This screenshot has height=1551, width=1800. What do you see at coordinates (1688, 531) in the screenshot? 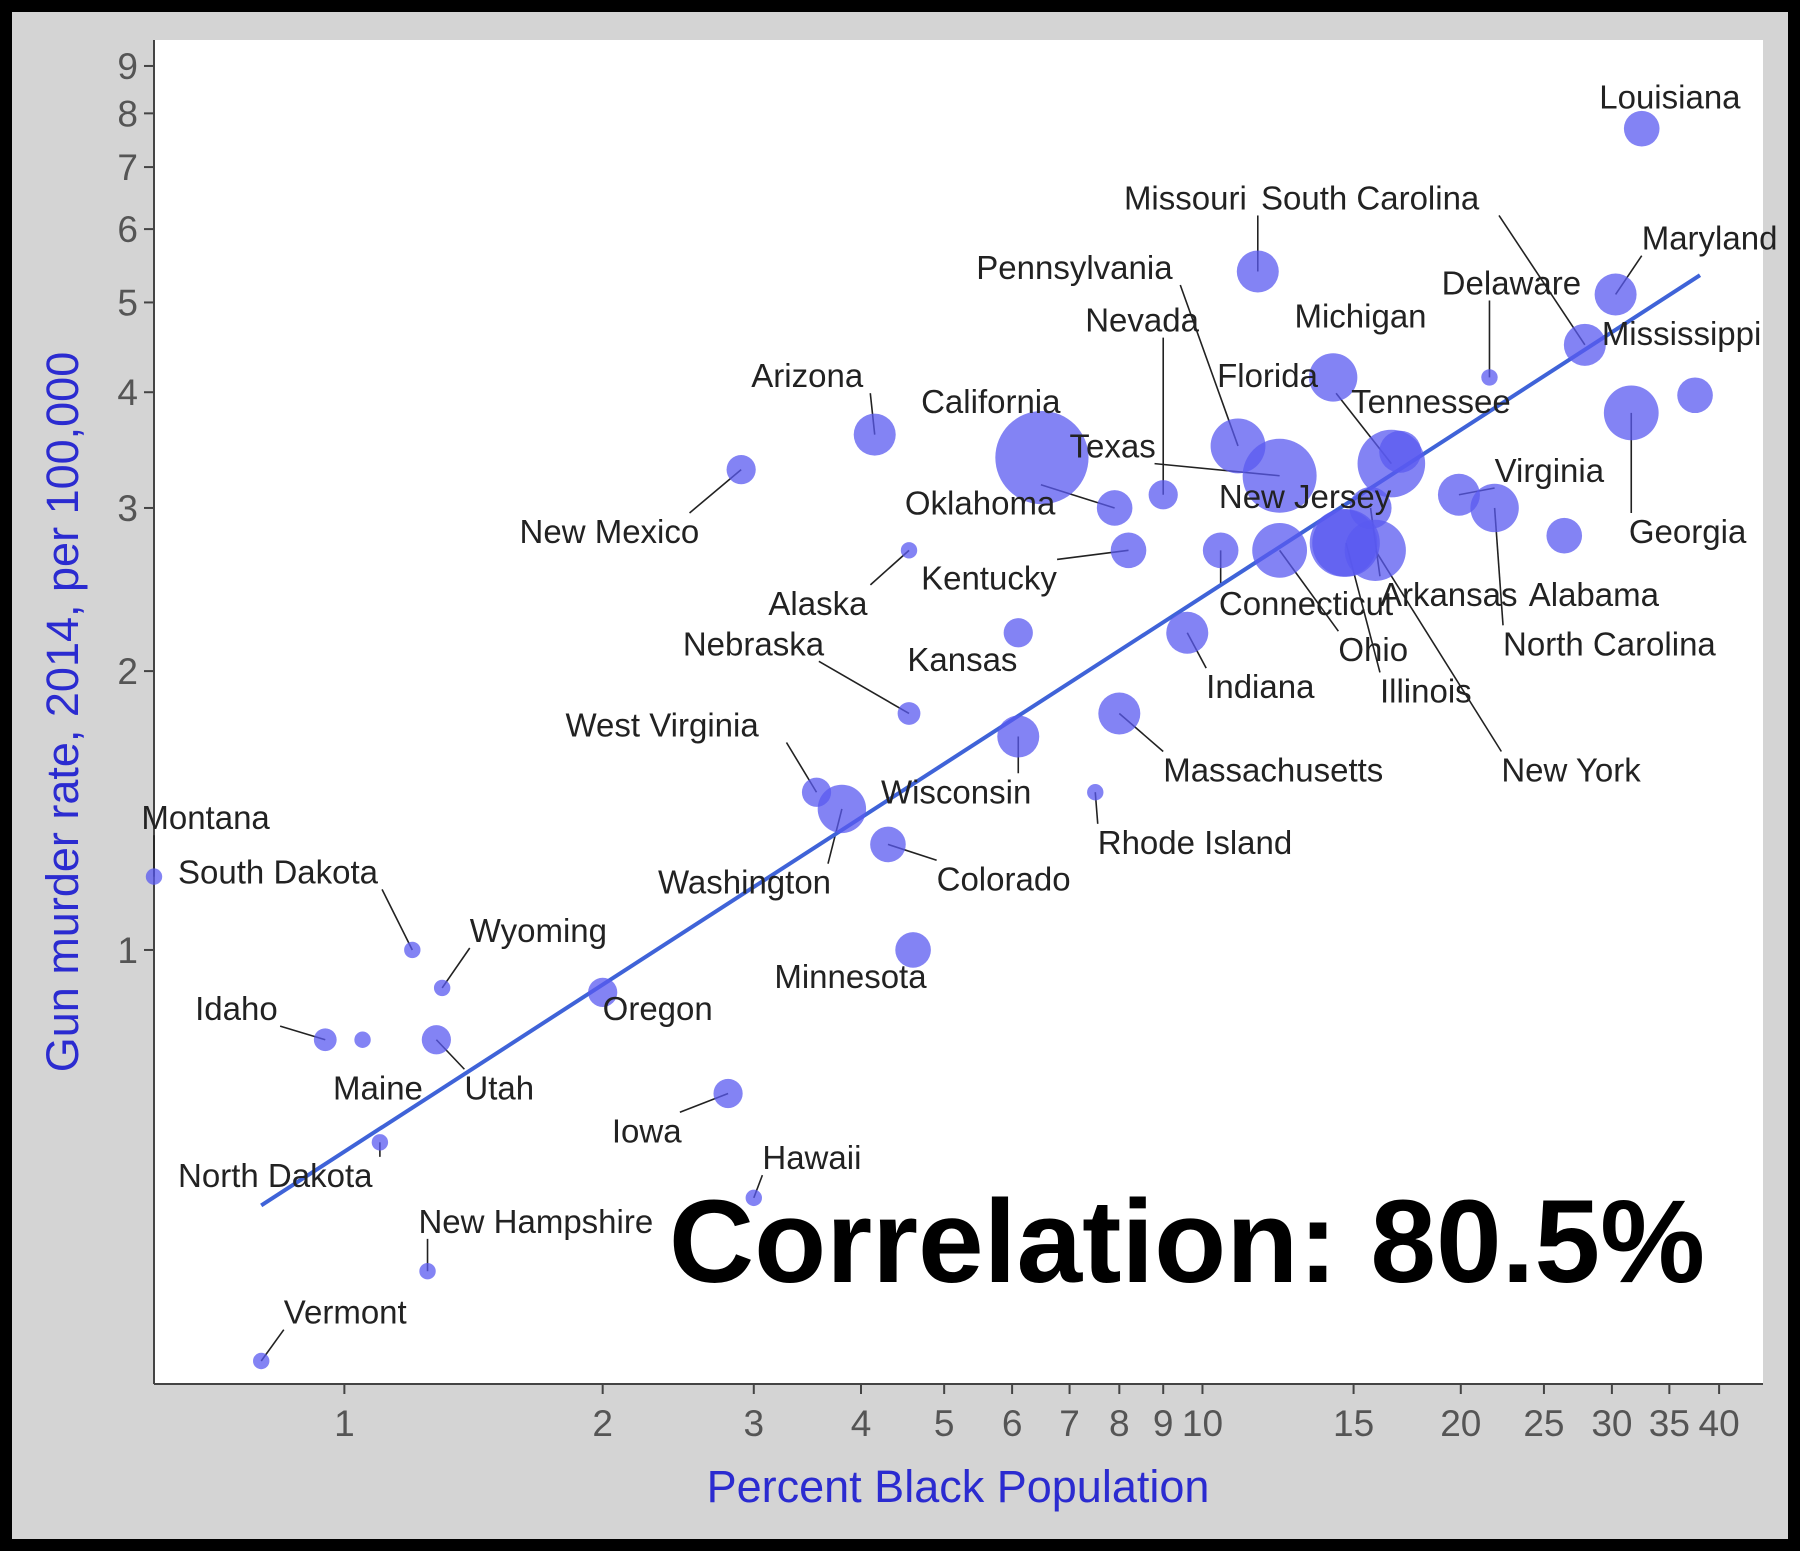
I see `state-label: Georgia` at bounding box center [1688, 531].